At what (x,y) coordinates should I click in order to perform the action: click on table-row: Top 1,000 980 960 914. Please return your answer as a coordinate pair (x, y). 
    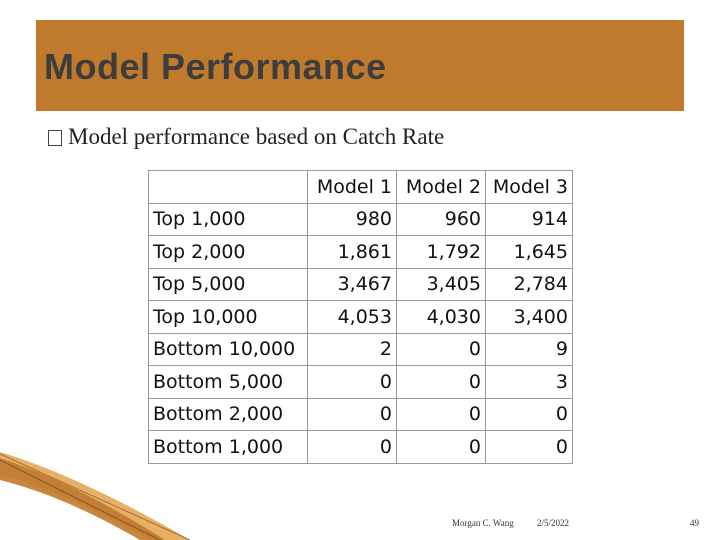
    Looking at the image, I should click on (360, 219).